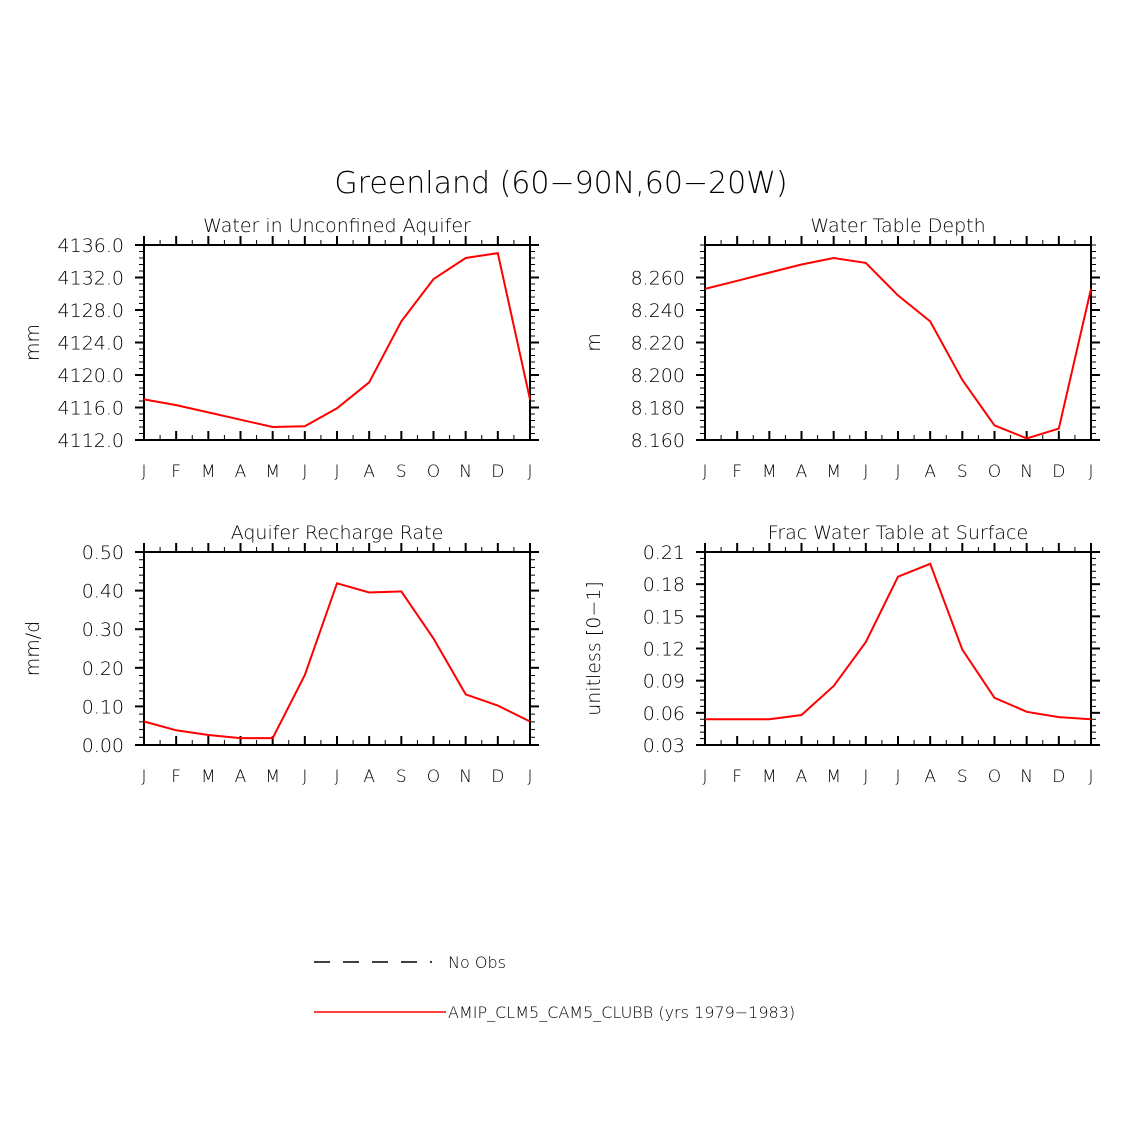 The image size is (1122, 1122). Describe the element at coordinates (91, 376) in the screenshot. I see `y-tick-label: 4120.0` at that location.